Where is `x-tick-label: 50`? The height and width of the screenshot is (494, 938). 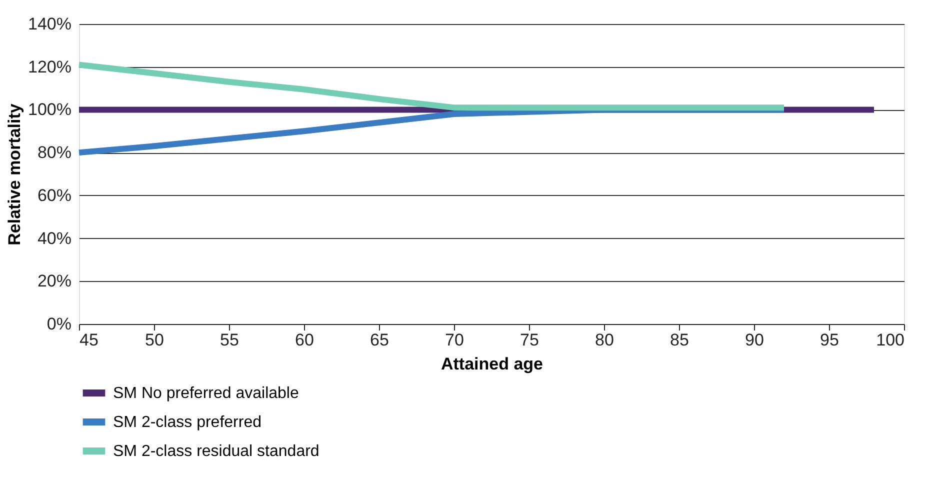
x-tick-label: 50 is located at coordinates (154, 340).